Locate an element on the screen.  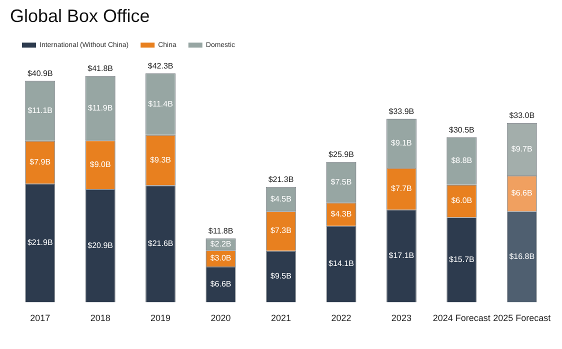
data-label: $7.3B is located at coordinates (281, 231).